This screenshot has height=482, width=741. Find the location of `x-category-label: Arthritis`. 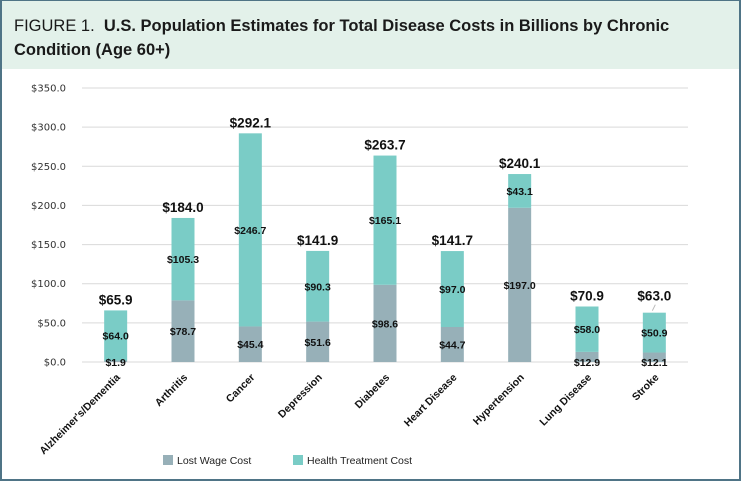

x-category-label: Arthritis is located at coordinates (171, 390).